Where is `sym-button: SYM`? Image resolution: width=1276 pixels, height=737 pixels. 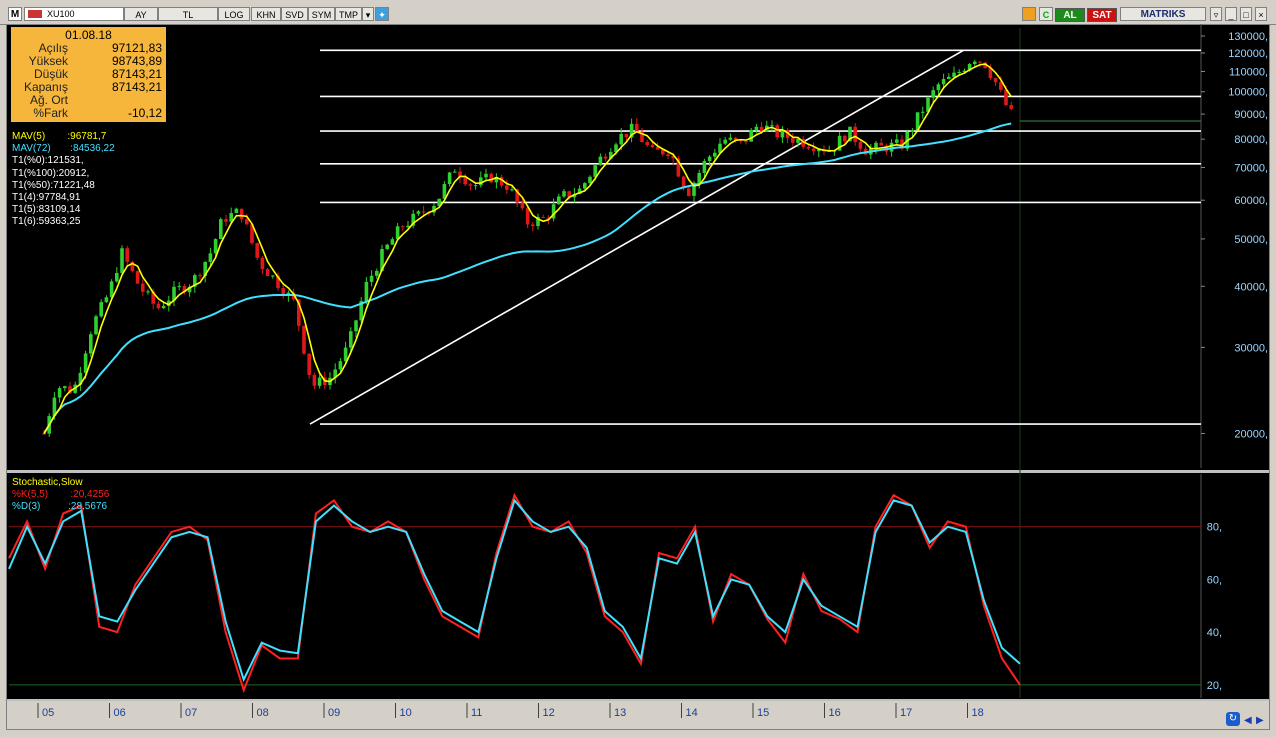
sym-button: SYM is located at coordinates (321, 14).